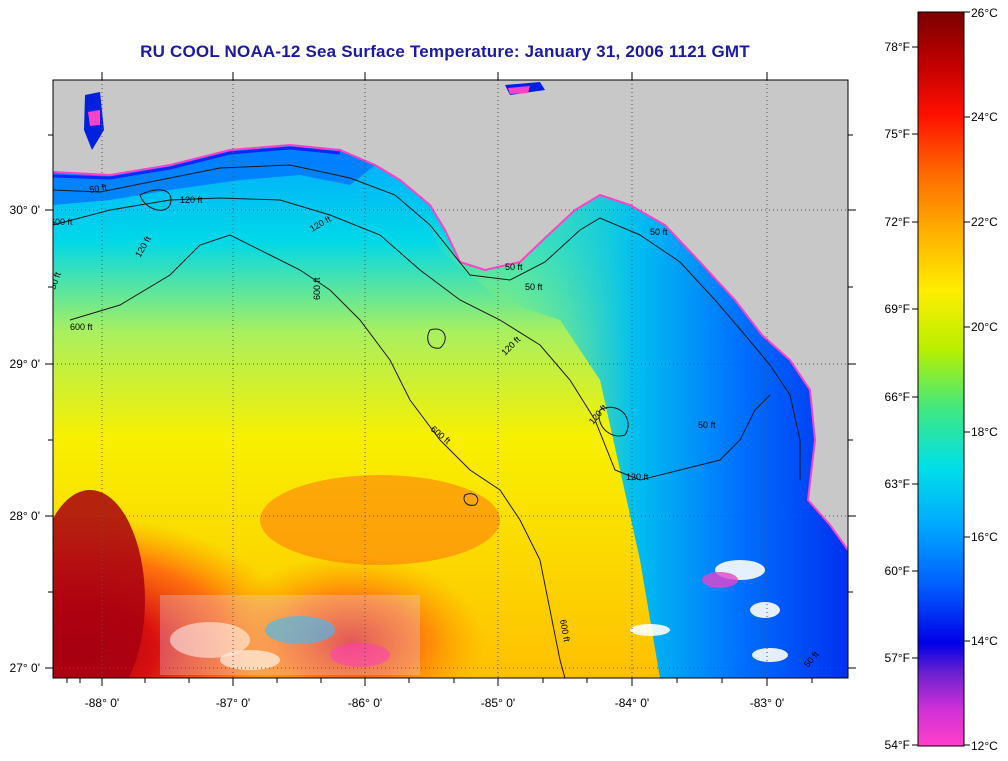 The width and height of the screenshot is (1008, 761). I want to click on lat-tick-label: 27° 0', so click(25, 668).